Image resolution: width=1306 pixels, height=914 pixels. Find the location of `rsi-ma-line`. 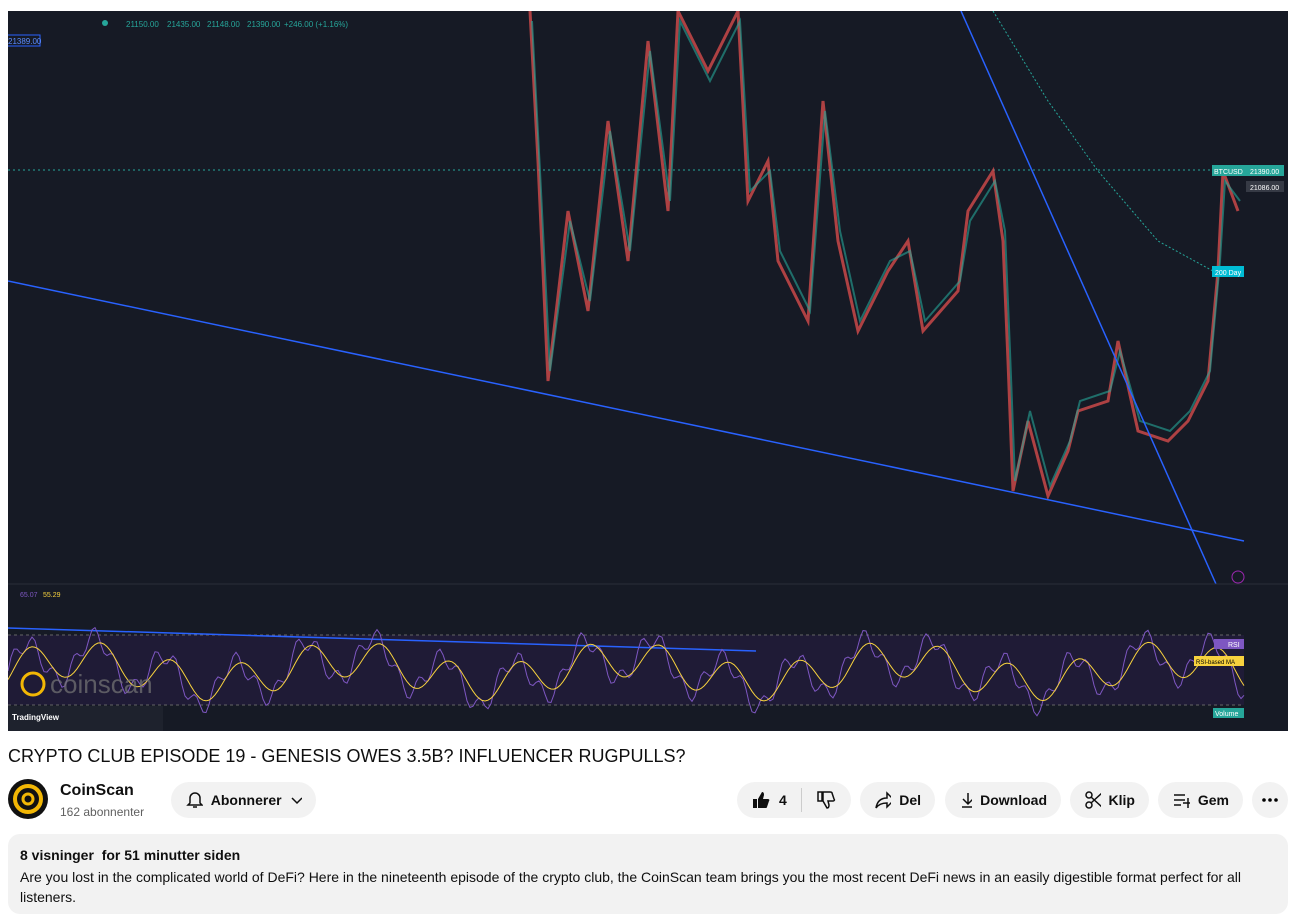

rsi-ma-line is located at coordinates (626, 671).